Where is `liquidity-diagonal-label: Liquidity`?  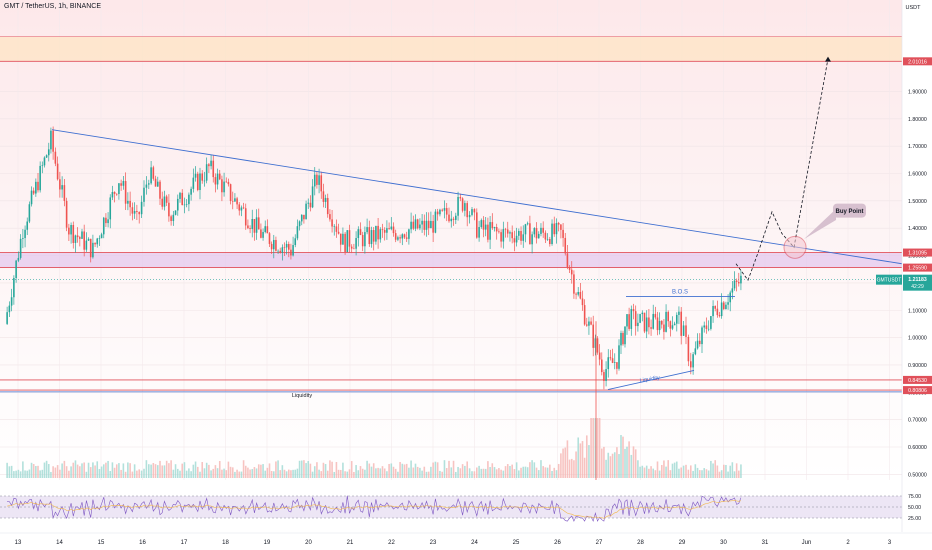
liquidity-diagonal-label: Liquidity is located at coordinates (649, 379).